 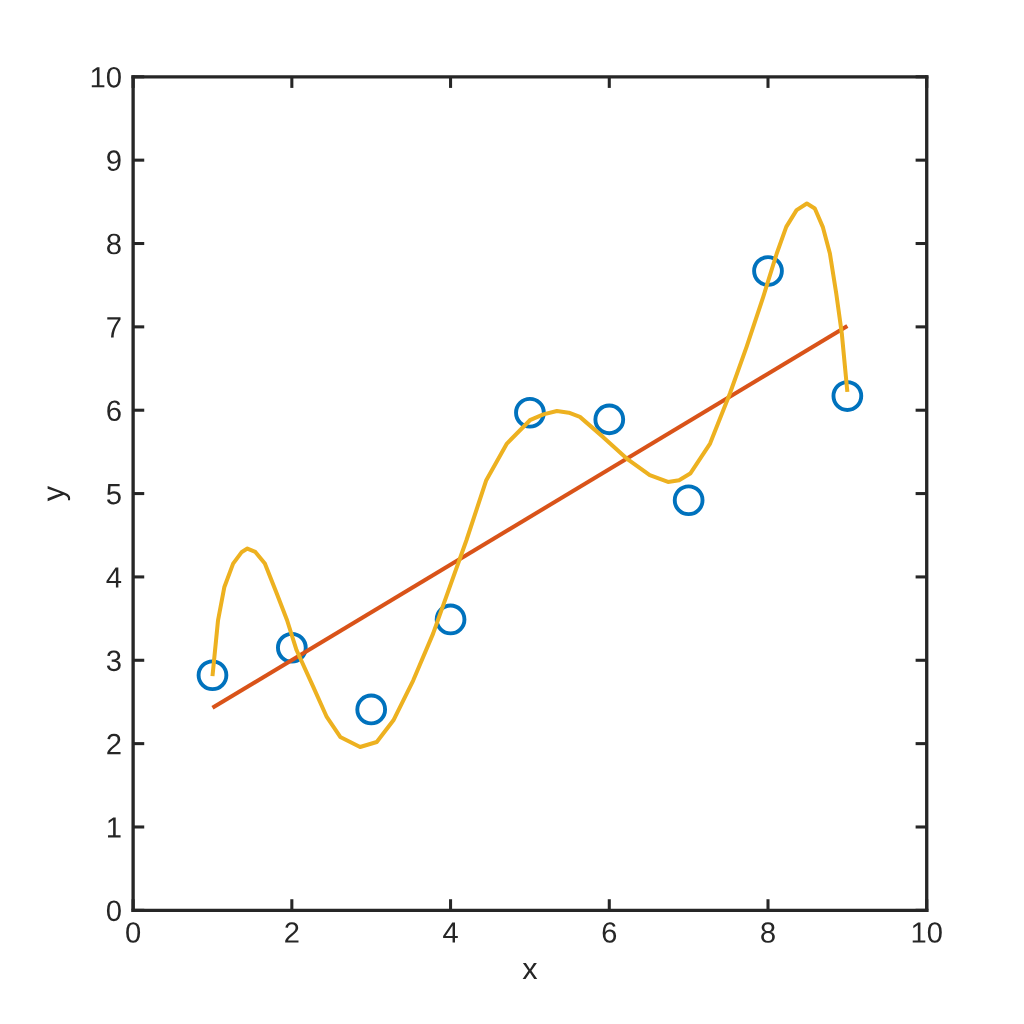 I want to click on x-axis-title: x, so click(x=530, y=971).